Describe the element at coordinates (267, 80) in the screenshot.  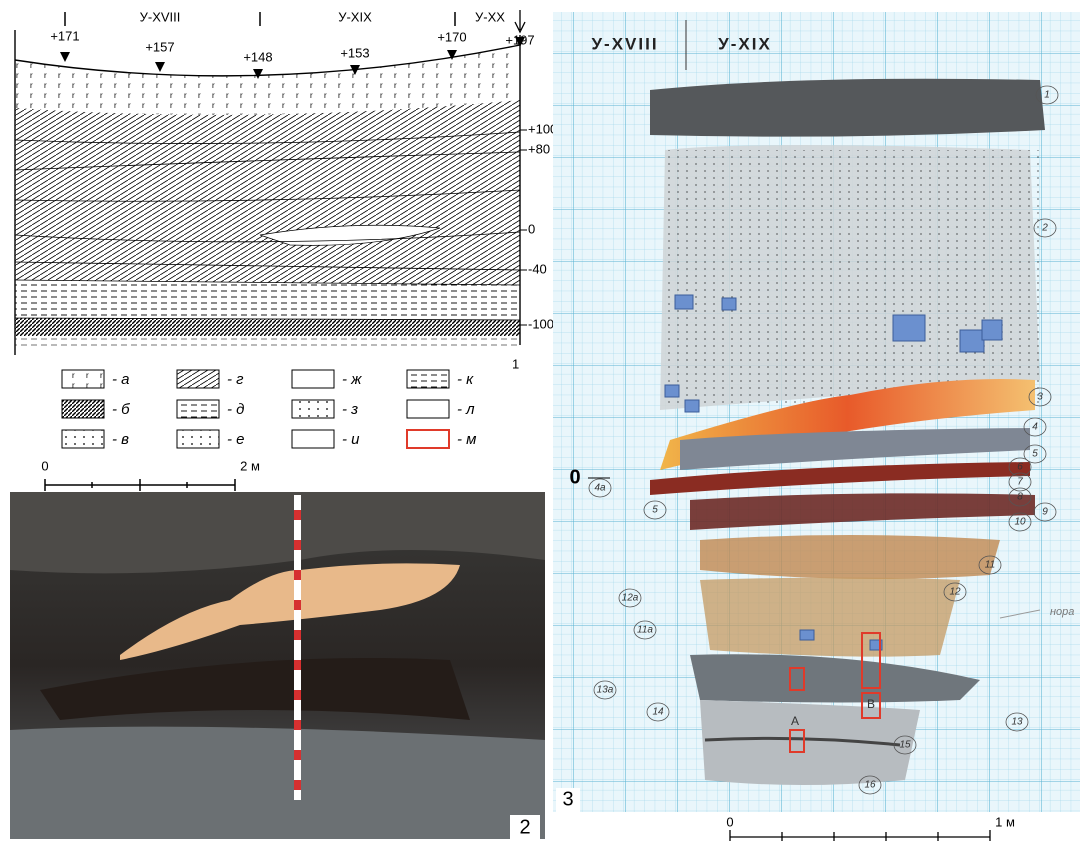
I see `layer-top-fill` at that location.